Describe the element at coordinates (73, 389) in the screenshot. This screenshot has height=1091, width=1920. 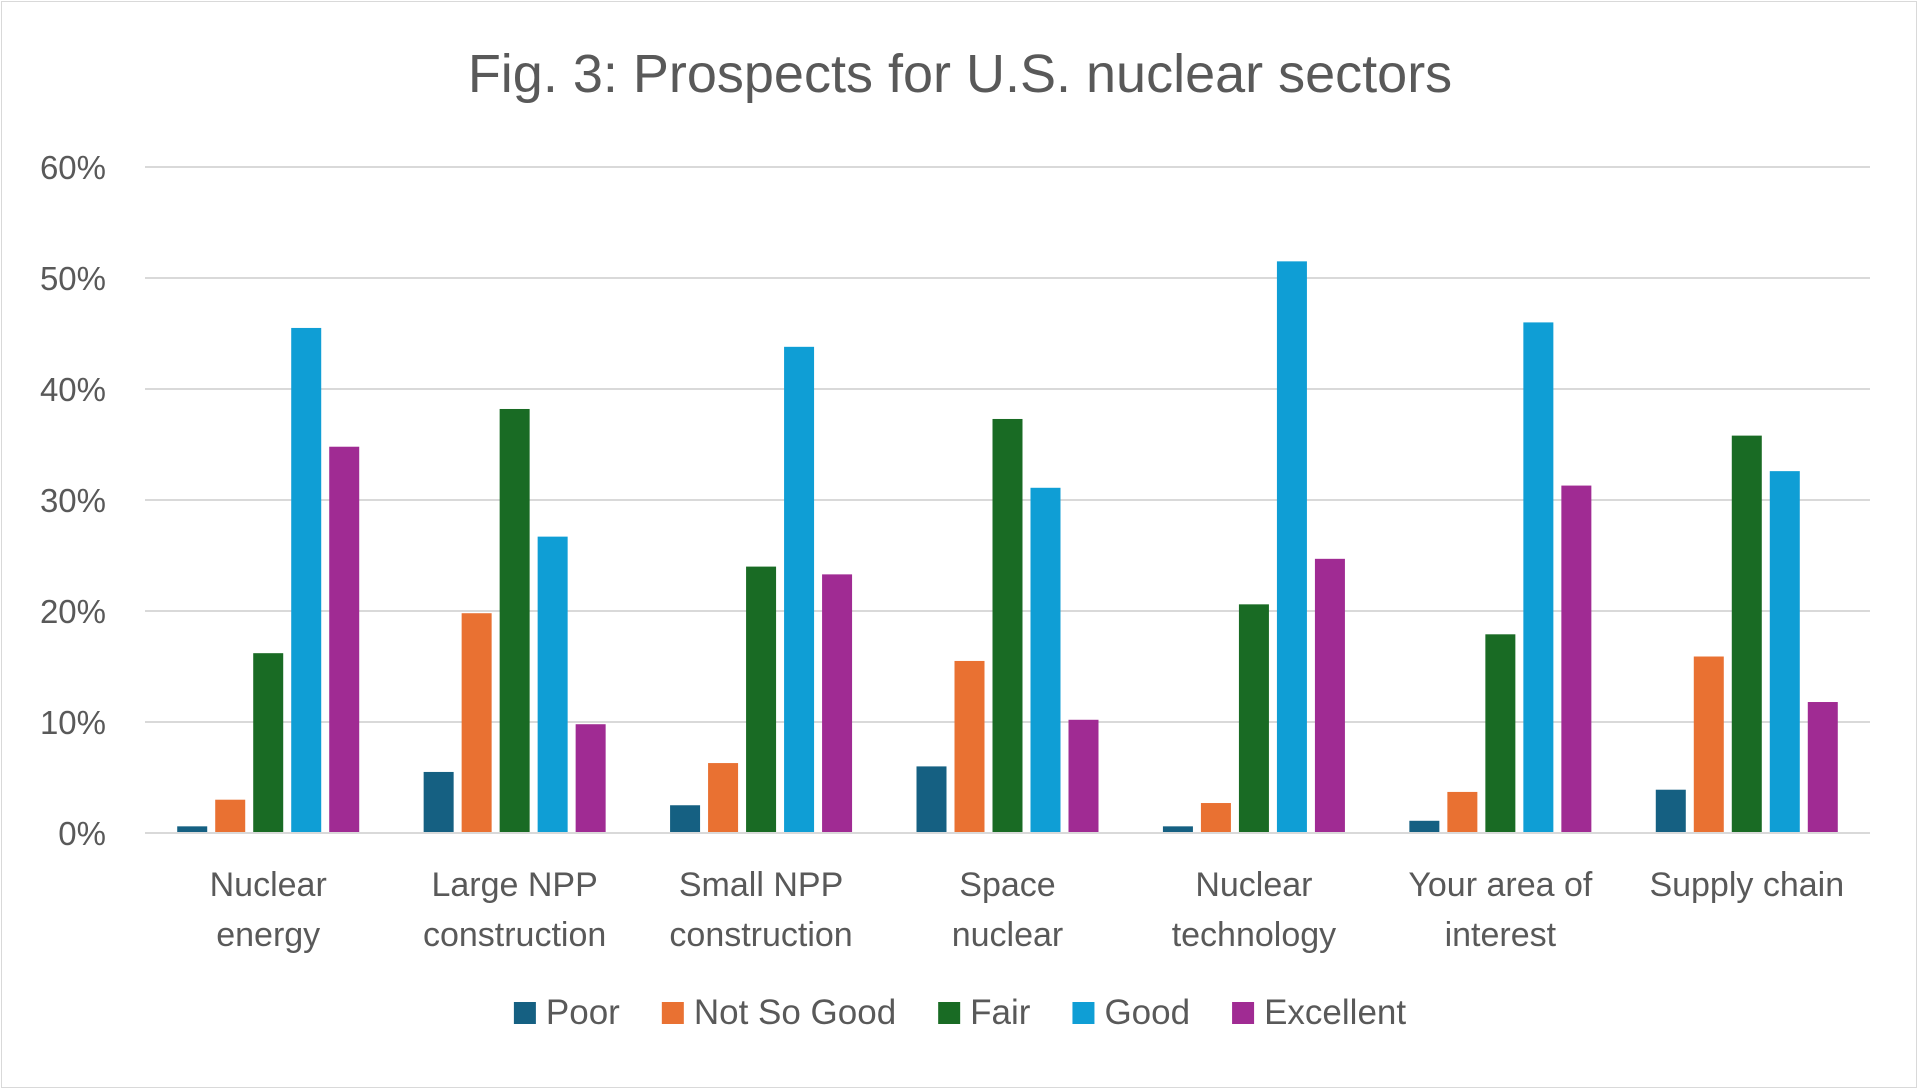
I see `y-tick-label: 40%` at that location.